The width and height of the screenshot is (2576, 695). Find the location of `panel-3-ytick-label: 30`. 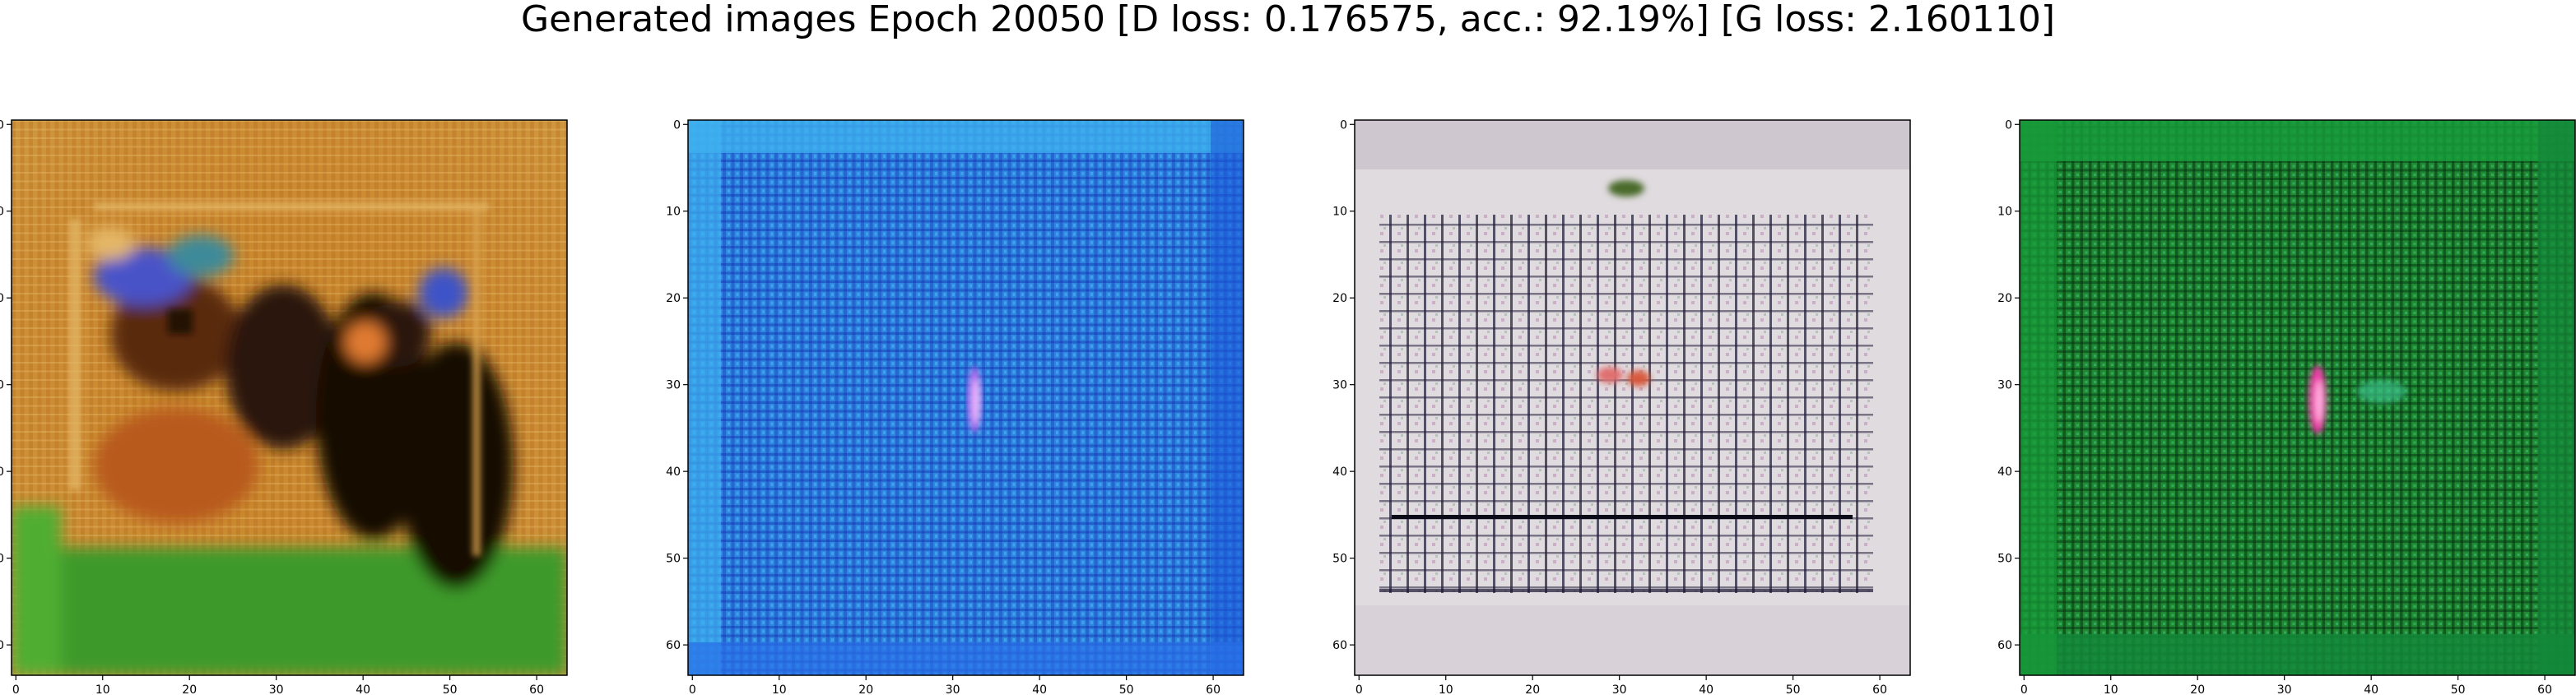

panel-3-ytick-label: 30 is located at coordinates (1339, 385).